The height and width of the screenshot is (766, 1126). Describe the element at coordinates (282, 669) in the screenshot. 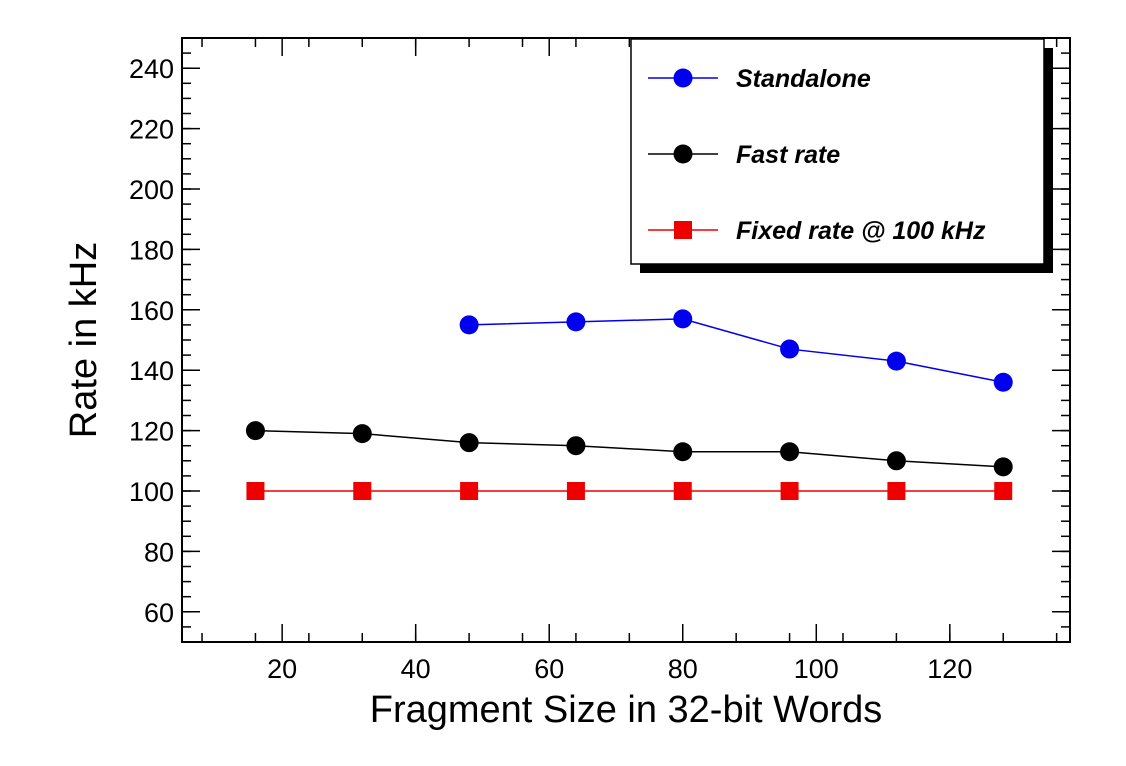

I see `x-tick-label: 20` at that location.